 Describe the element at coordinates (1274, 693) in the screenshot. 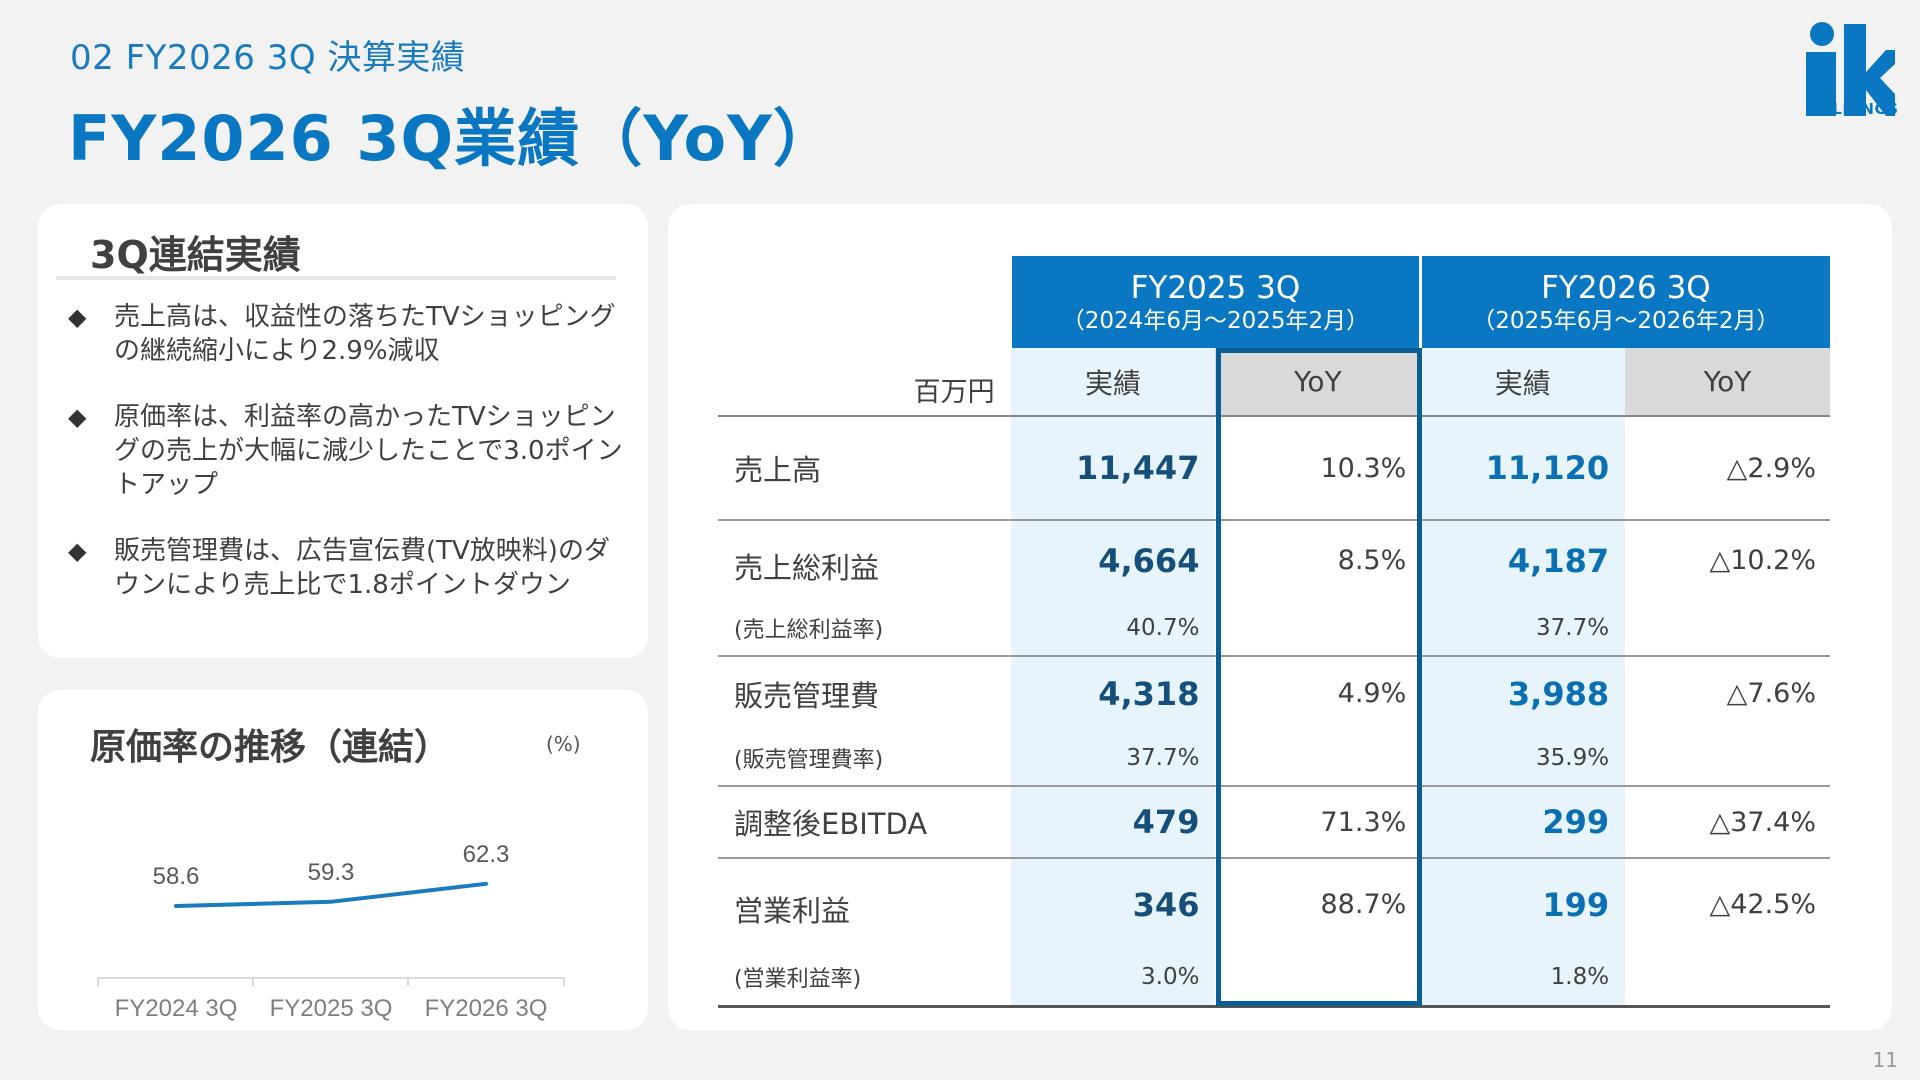

I see `table-row: 販売管理費 4,318 4.9% 3,988 △7.6%` at that location.